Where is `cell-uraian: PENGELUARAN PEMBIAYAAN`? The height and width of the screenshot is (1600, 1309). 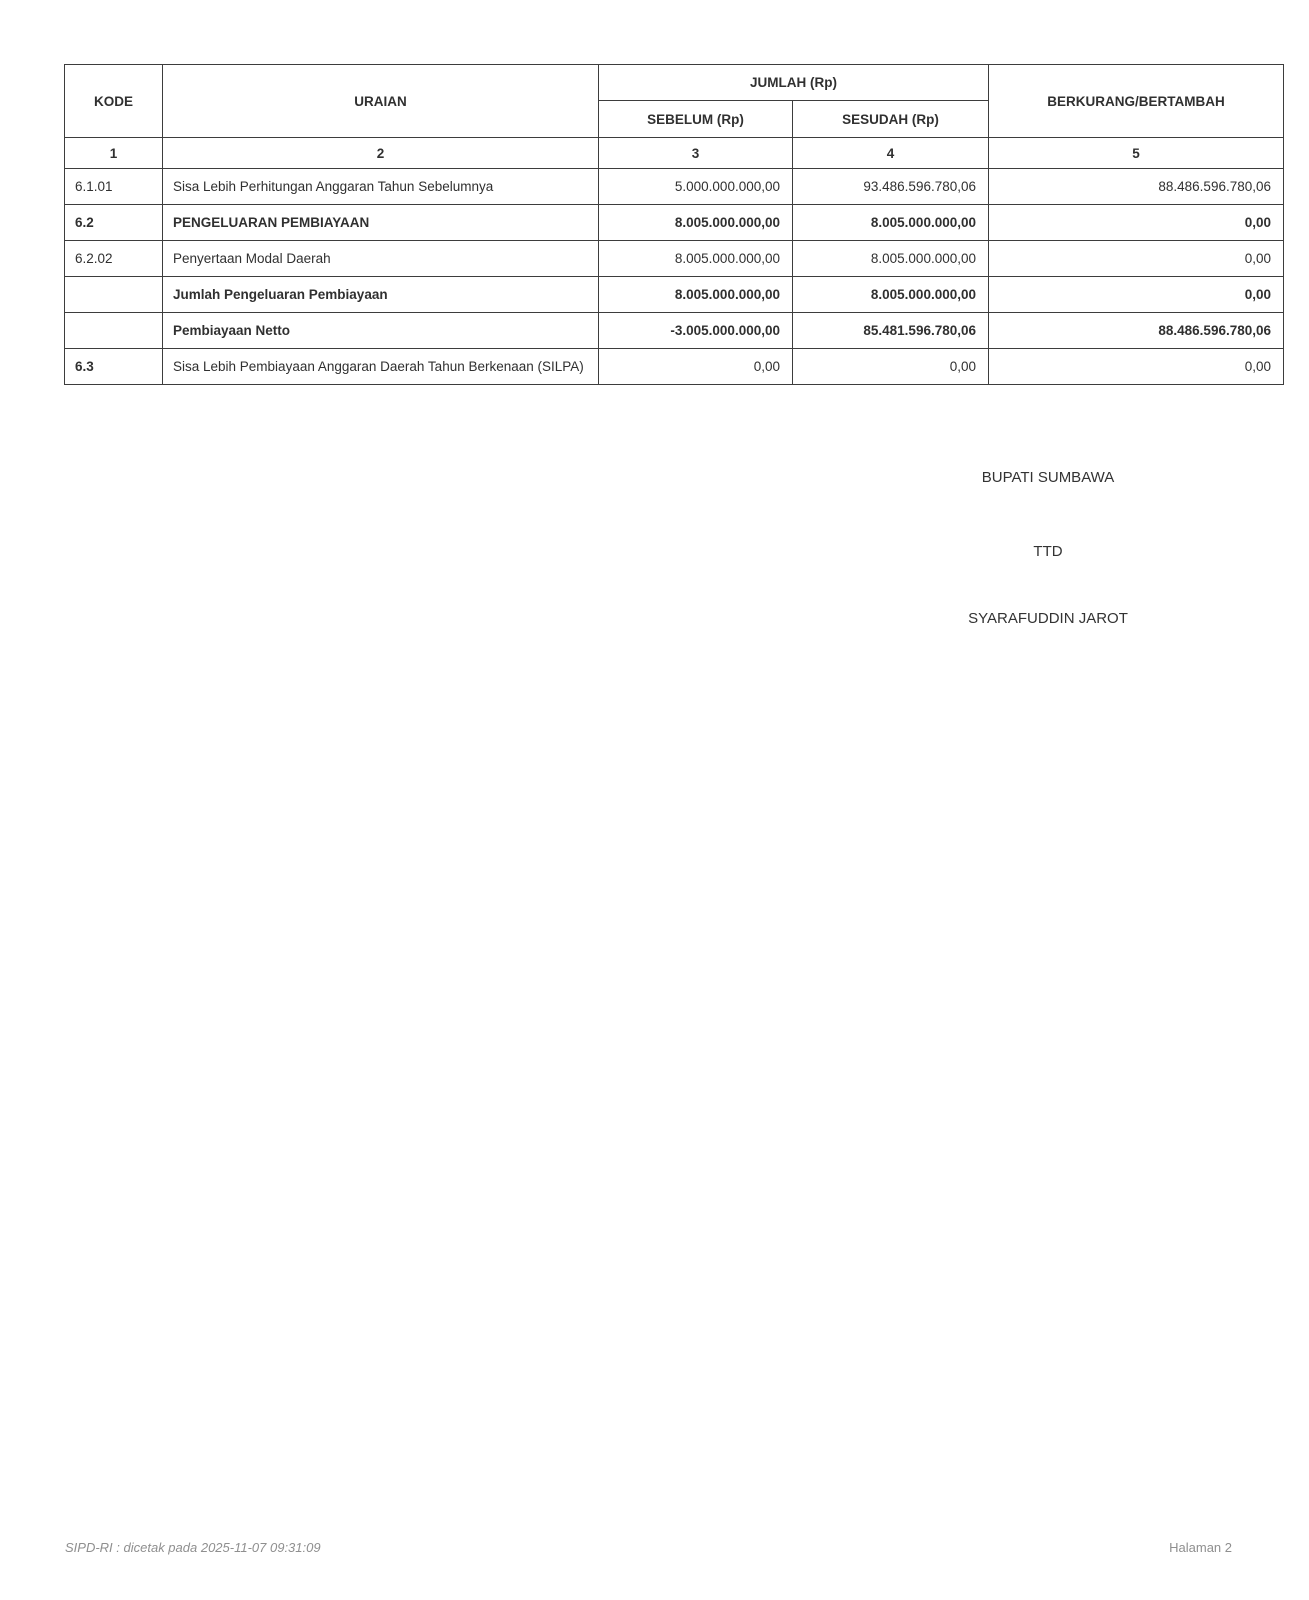
cell-uraian: PENGELUARAN PEMBIAYAAN is located at coordinates (380, 222).